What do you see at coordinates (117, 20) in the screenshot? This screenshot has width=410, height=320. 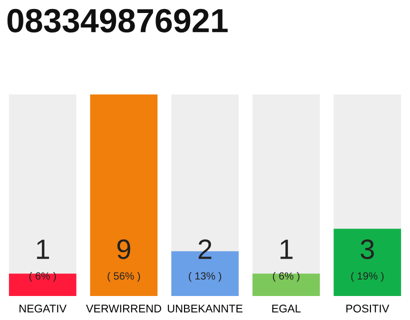 I see `chart-title: 083349876921` at bounding box center [117, 20].